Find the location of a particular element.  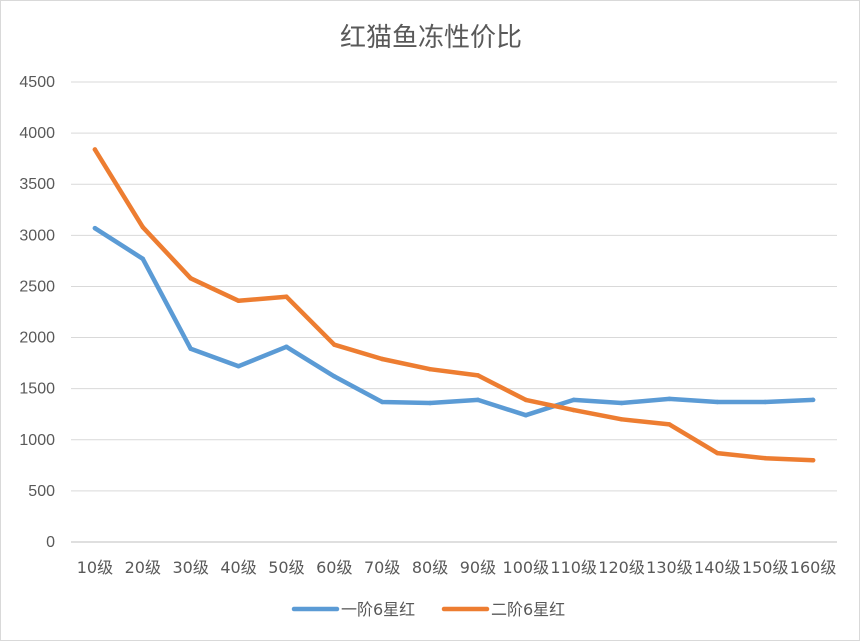

x-tick-label: 80级 is located at coordinates (430, 567).